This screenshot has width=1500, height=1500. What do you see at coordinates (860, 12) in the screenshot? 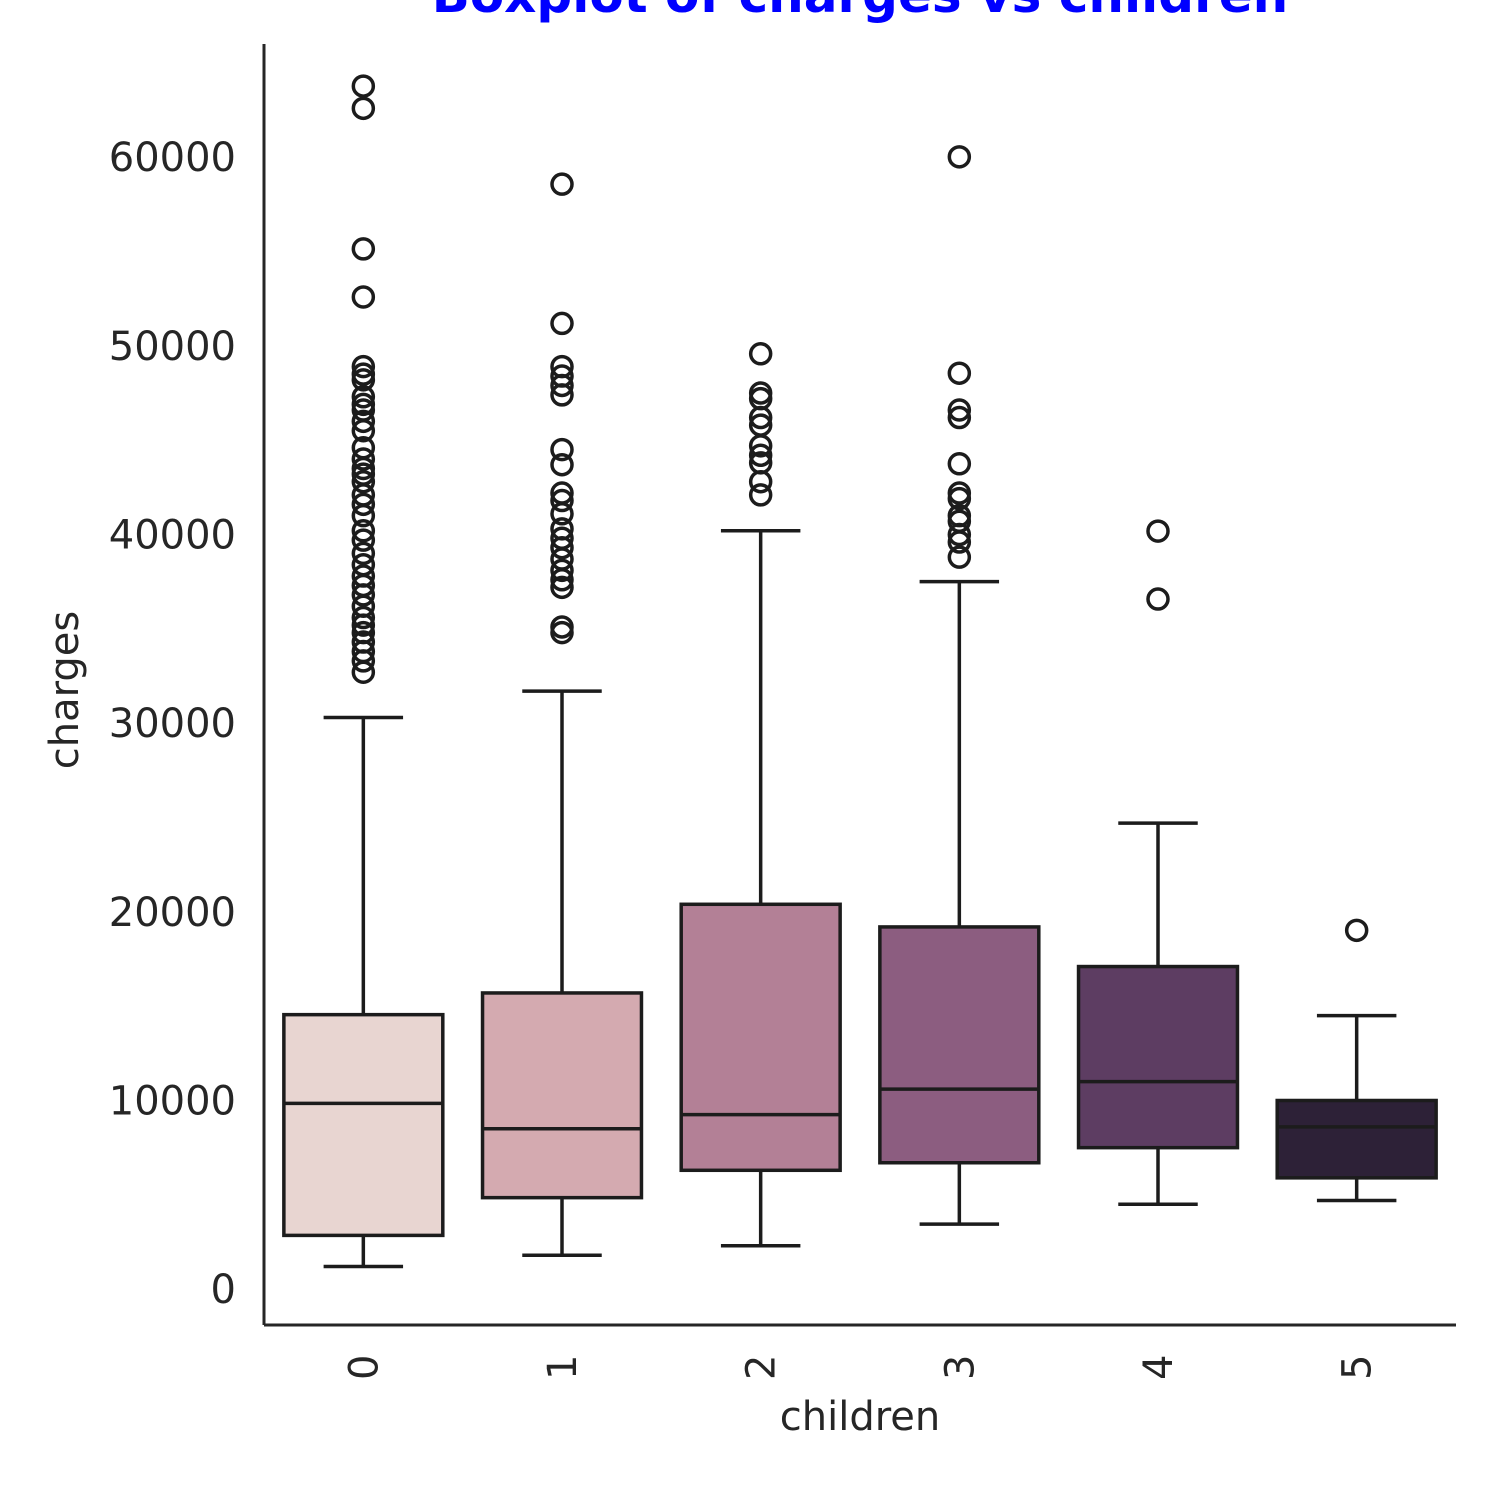
I see `chart-title: Boxplot of charges vs children` at bounding box center [860, 12].